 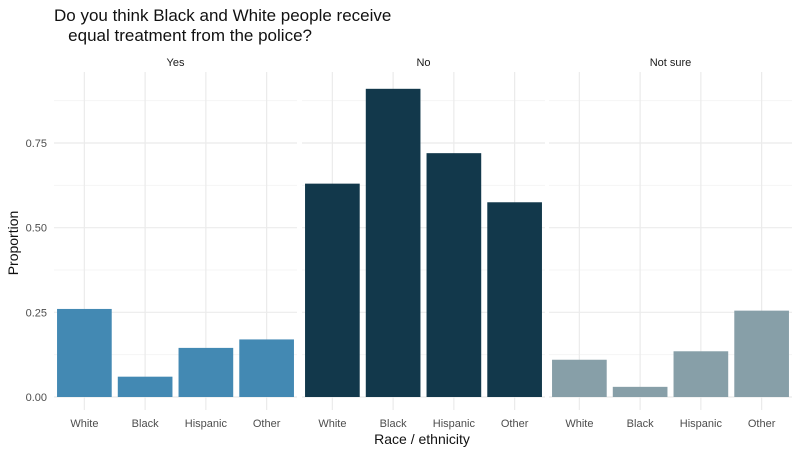 What do you see at coordinates (36, 144) in the screenshot?
I see `y-tick-label: 0.75` at bounding box center [36, 144].